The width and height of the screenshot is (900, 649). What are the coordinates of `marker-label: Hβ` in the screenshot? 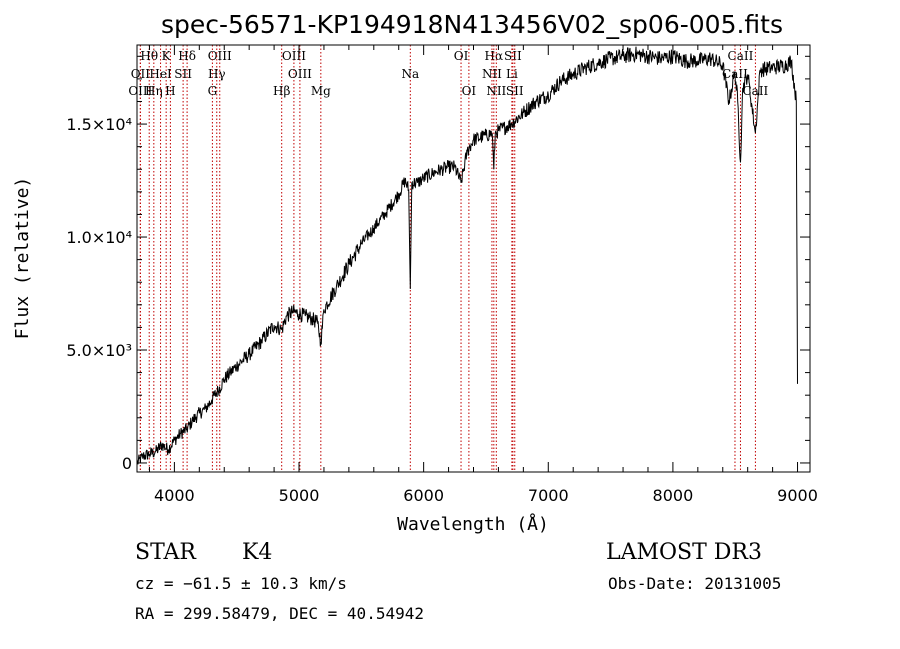 It's located at (281, 91).